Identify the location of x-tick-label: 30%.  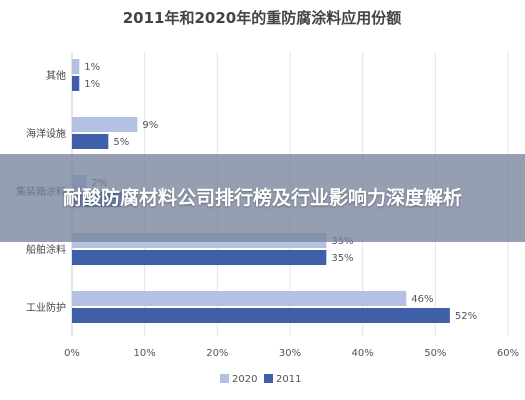
(290, 353).